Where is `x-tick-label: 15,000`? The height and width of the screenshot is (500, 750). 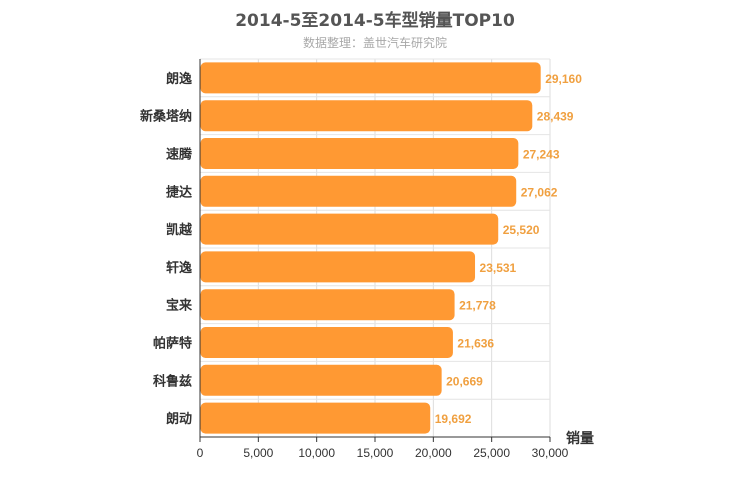 x-tick-label: 15,000 is located at coordinates (375, 453).